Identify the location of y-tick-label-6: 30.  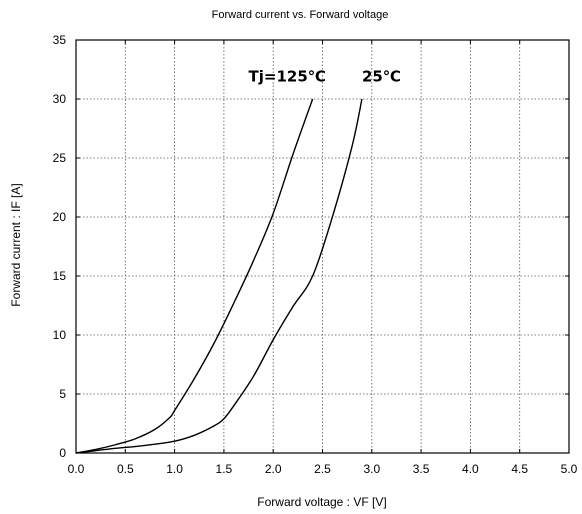
(60, 99).